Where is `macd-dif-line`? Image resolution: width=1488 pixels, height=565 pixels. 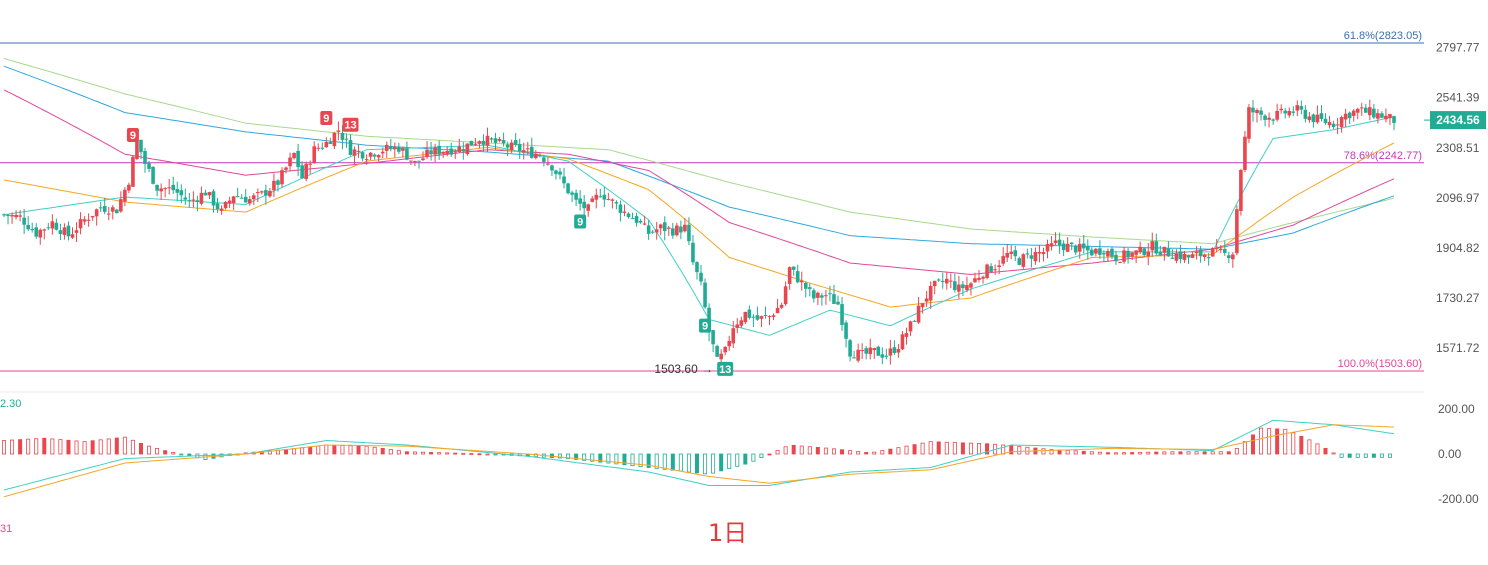 macd-dif-line is located at coordinates (699, 455).